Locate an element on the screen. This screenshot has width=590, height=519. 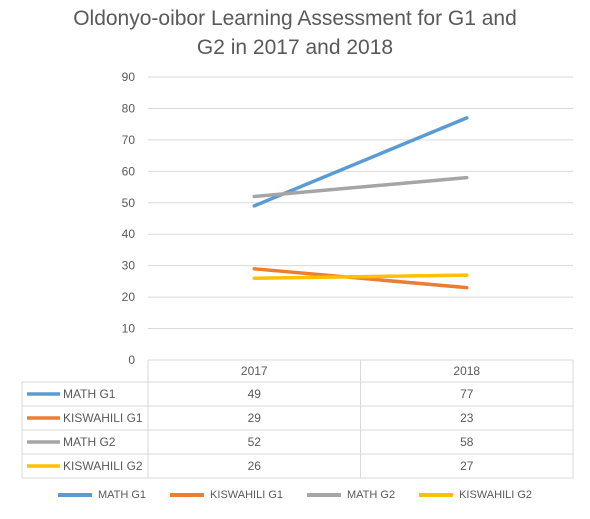
legend-item: KISWAHILI G1 is located at coordinates (226, 495).